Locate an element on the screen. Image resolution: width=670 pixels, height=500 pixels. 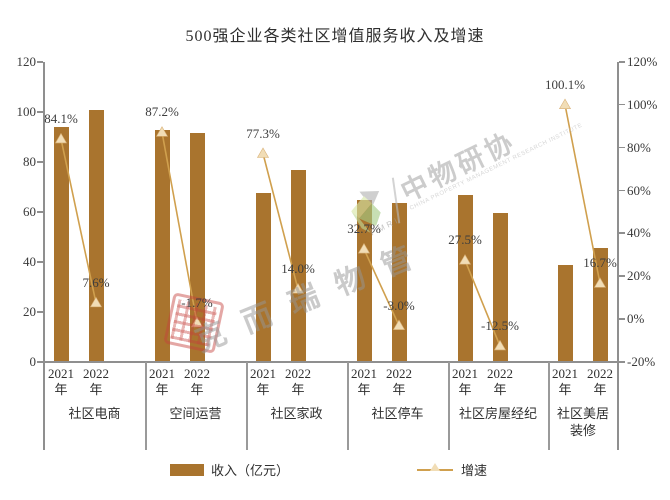
category-label: 空间运营 is located at coordinates (195, 413).